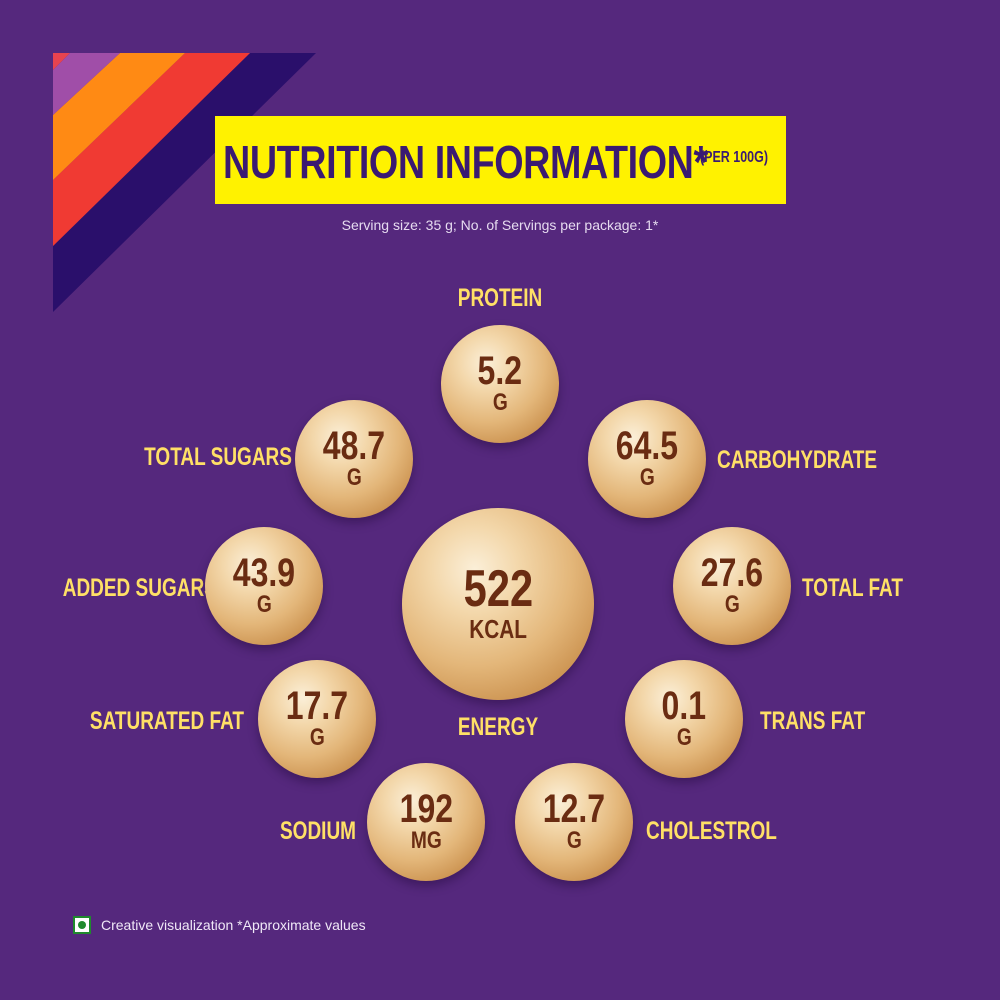 Image resolution: width=1000 pixels, height=1000 pixels. Describe the element at coordinates (684, 706) in the screenshot. I see `trans-fat-value: 0.1` at that location.